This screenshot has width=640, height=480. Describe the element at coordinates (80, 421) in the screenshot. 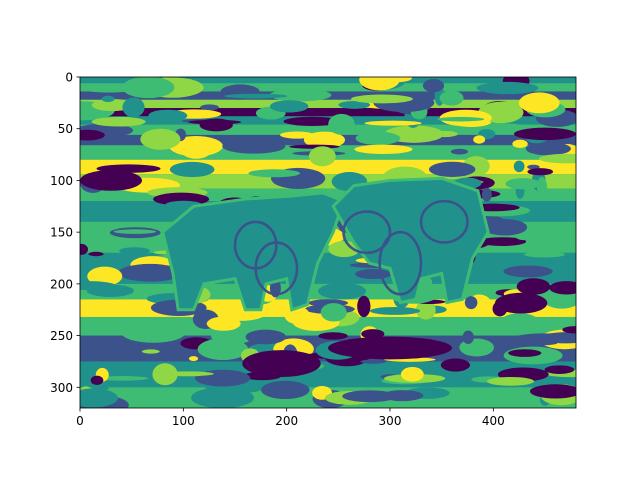

I see `x-tick-label: 0` at that location.